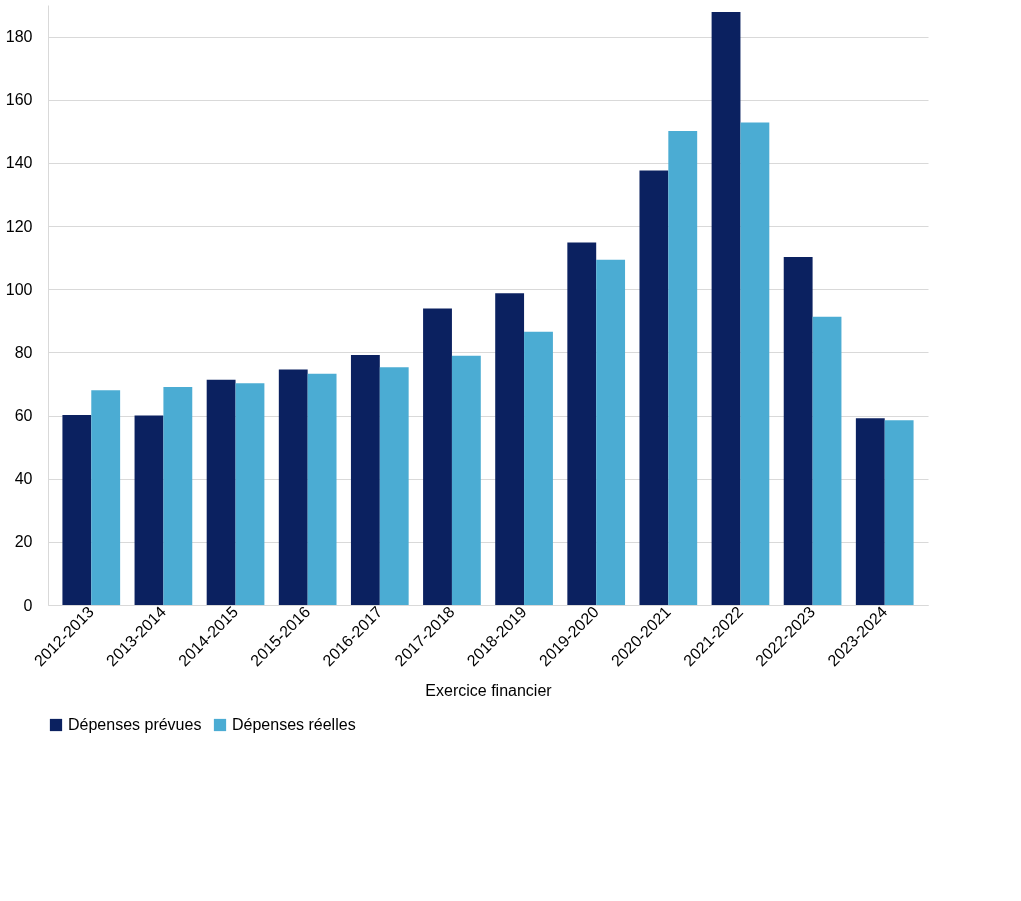 Image resolution: width=1021 pixels, height=901 pixels. What do you see at coordinates (23, 416) in the screenshot?
I see `y-tick-label: 60` at bounding box center [23, 416].